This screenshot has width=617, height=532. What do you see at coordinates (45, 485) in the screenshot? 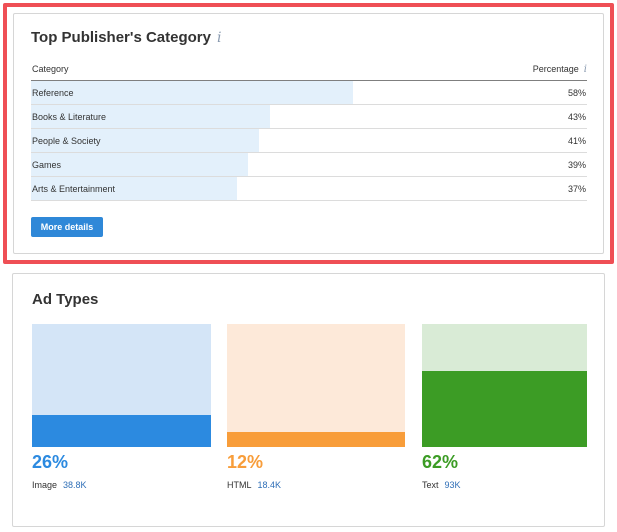
I see `ad-type-name: Image` at bounding box center [45, 485].